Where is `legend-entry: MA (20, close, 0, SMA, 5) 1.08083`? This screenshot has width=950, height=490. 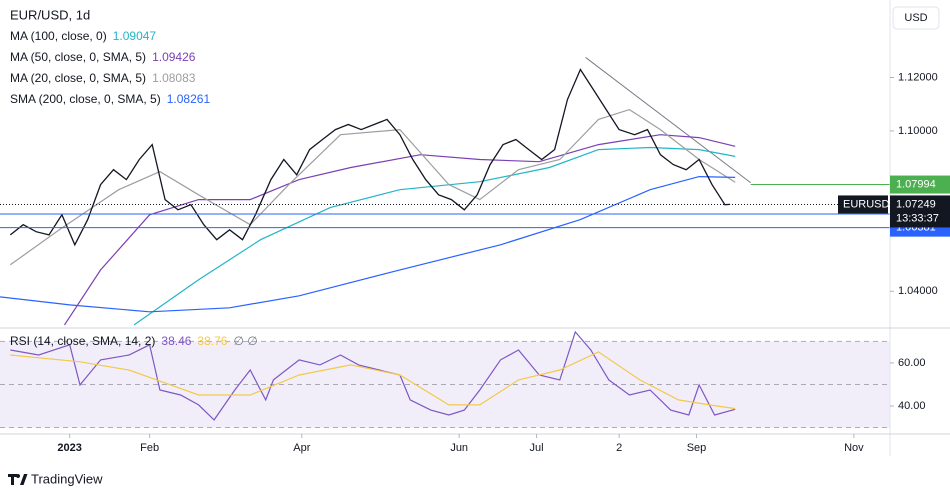
legend-entry: MA (20, close, 0, SMA, 5) 1.08083 is located at coordinates (103, 78).